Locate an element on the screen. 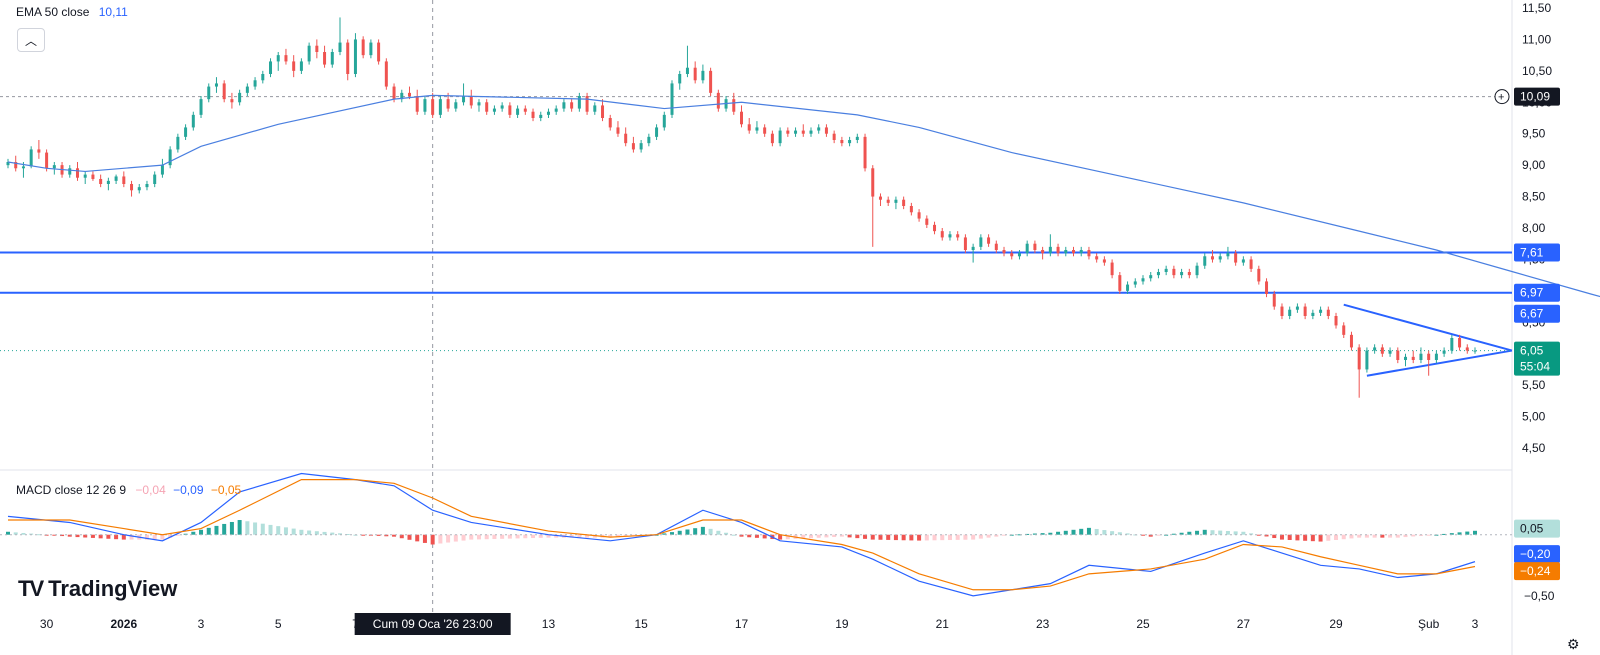  chevron-up-icon: ︿ is located at coordinates (30, 40).